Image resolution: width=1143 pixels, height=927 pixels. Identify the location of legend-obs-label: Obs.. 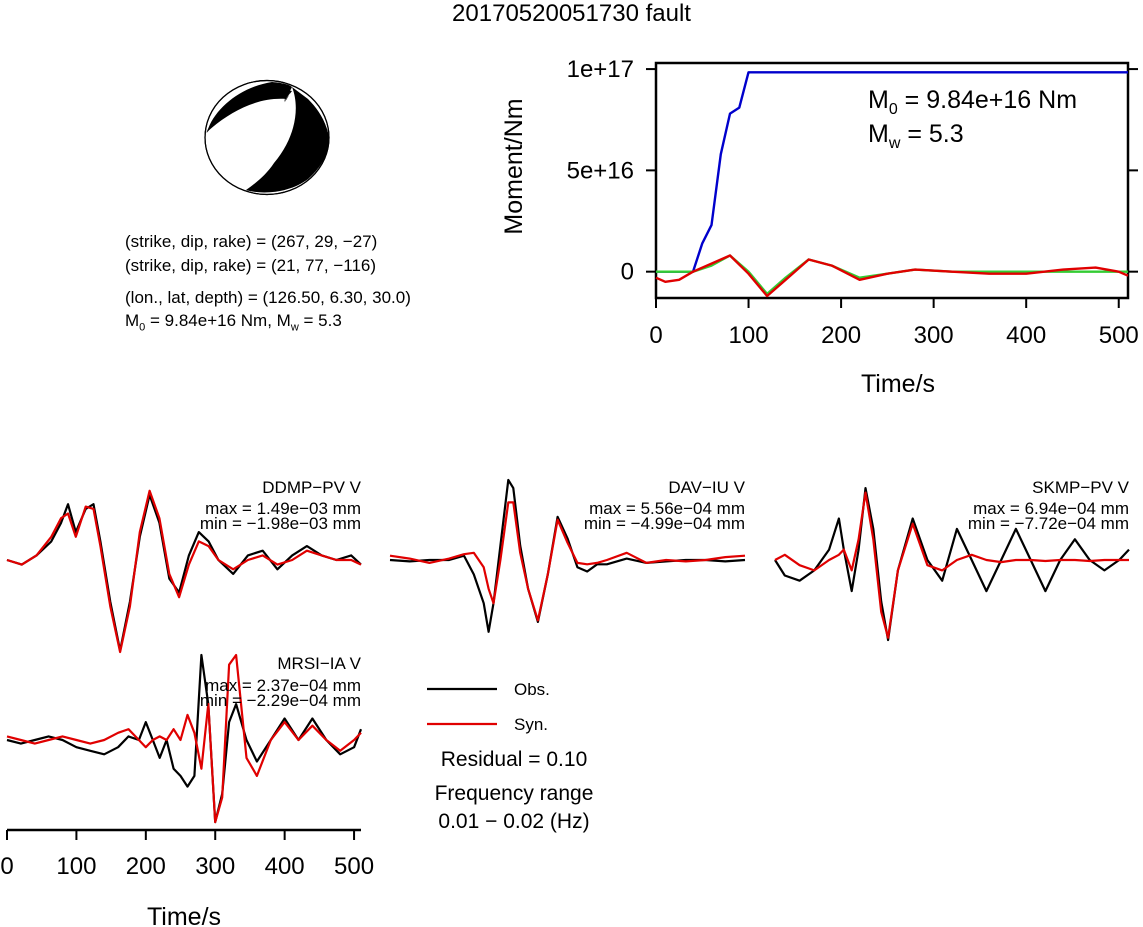
(532, 689).